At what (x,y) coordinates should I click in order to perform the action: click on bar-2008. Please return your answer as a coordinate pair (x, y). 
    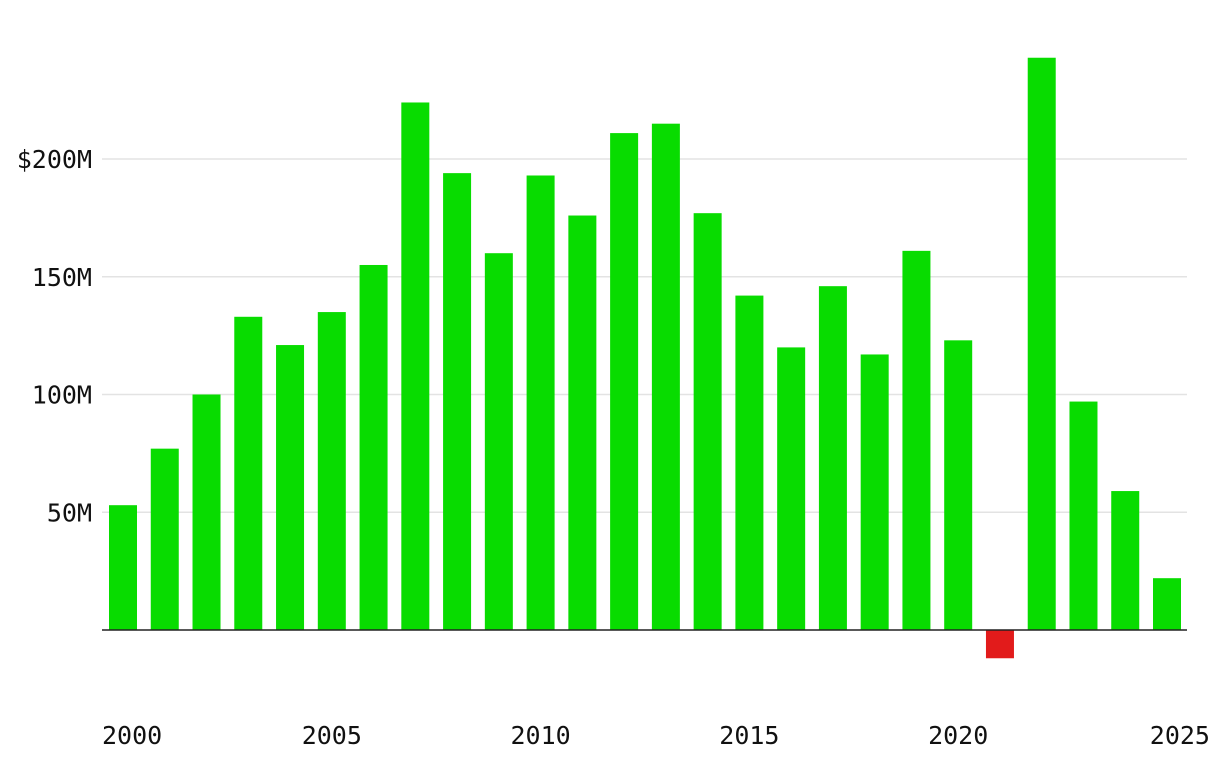
    Looking at the image, I should click on (457, 401).